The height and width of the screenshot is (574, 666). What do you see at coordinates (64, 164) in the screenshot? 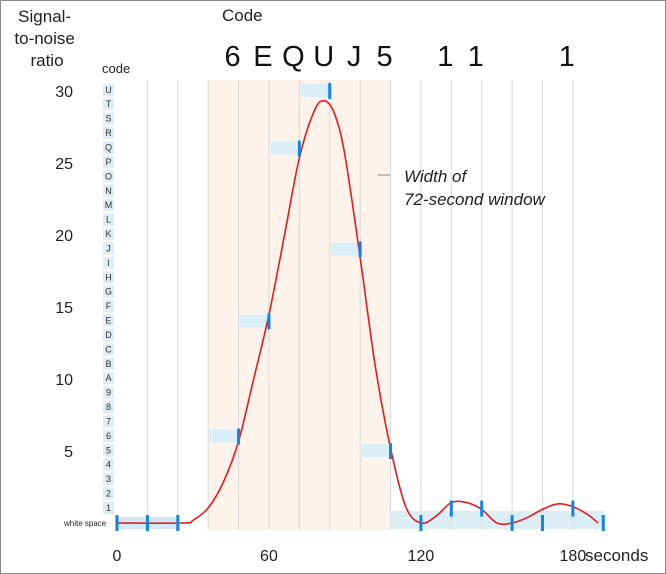
I see `y-tick-label: 25` at bounding box center [64, 164].